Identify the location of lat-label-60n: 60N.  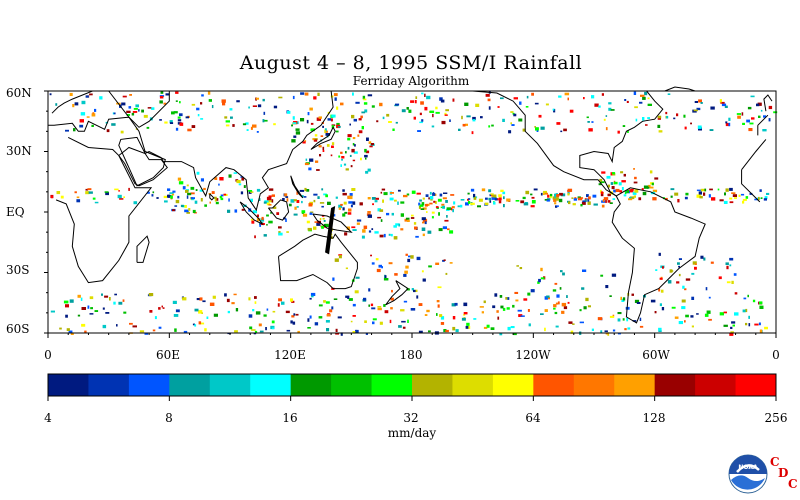
(19, 93).